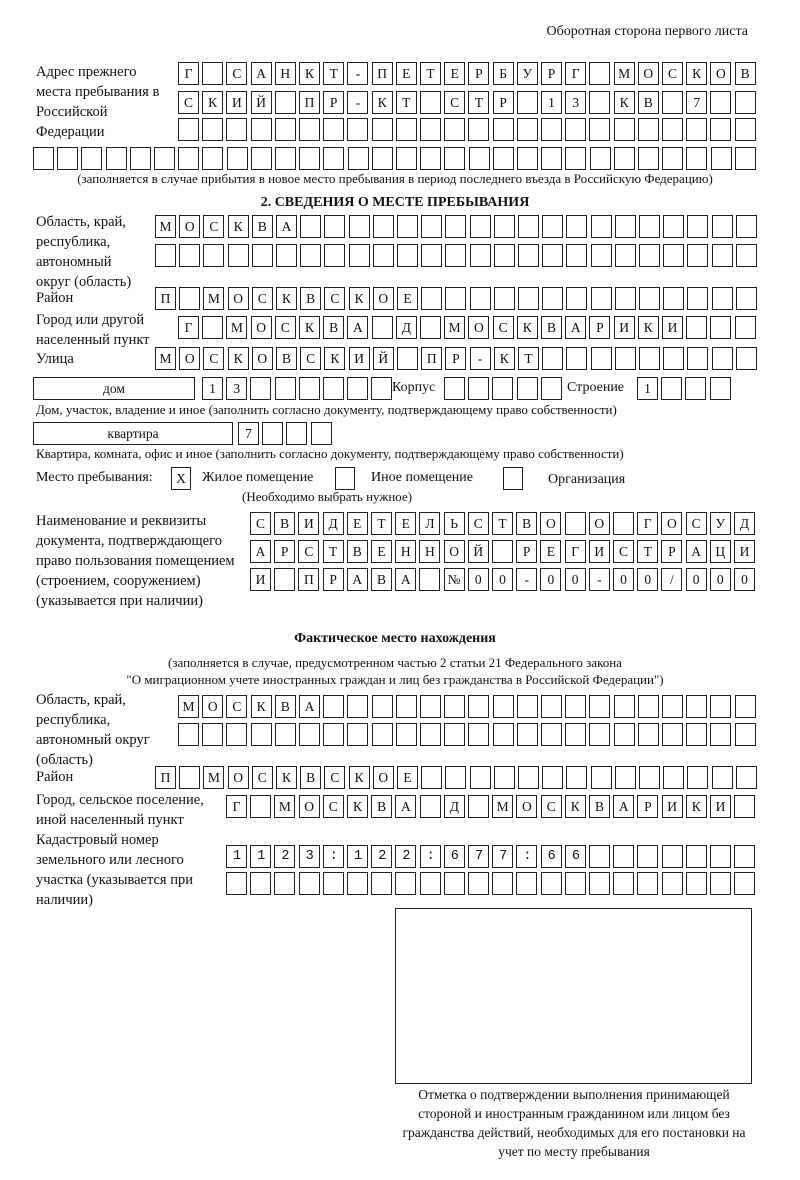 The image size is (800, 1180). Describe the element at coordinates (358, 73) in the screenshot. I see `char-cell: -` at that location.